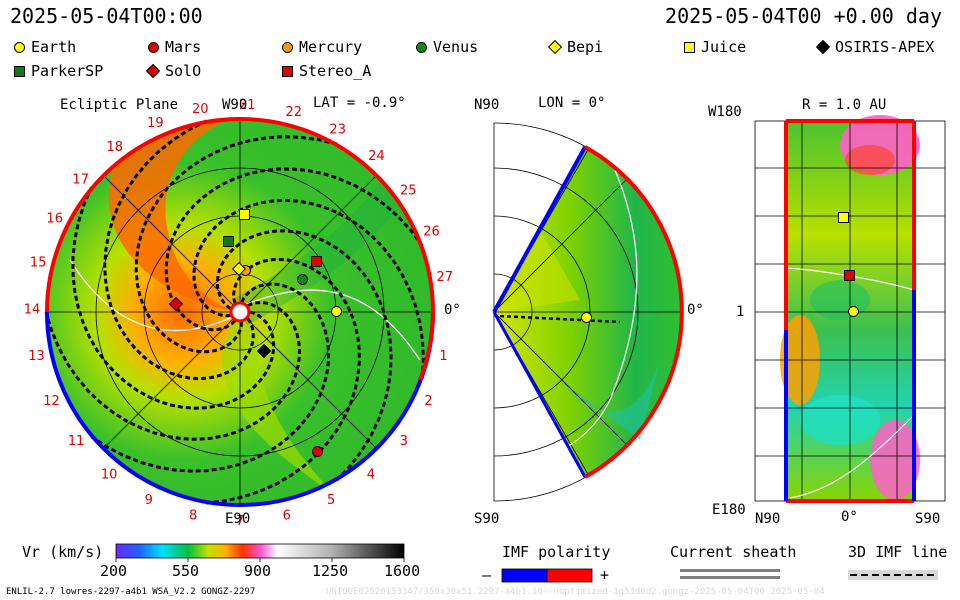 Image resolution: width=960 pixels, height=600 pixels. I want to click on carrington-tick-10: 10, so click(109, 475).